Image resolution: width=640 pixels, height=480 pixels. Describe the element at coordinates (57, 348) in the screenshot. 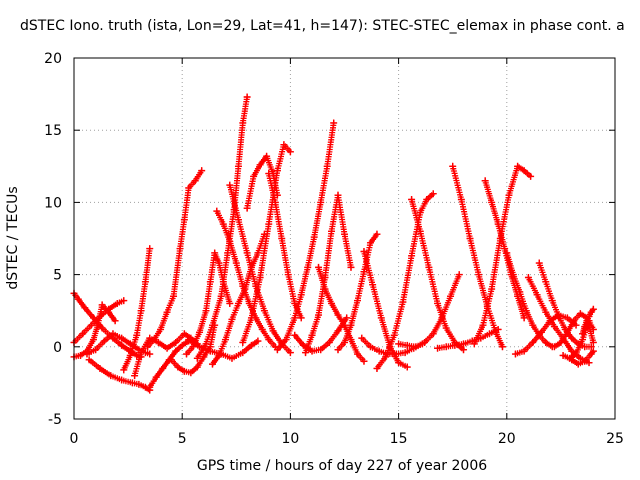

I see `y-tick-label: 0` at that location.